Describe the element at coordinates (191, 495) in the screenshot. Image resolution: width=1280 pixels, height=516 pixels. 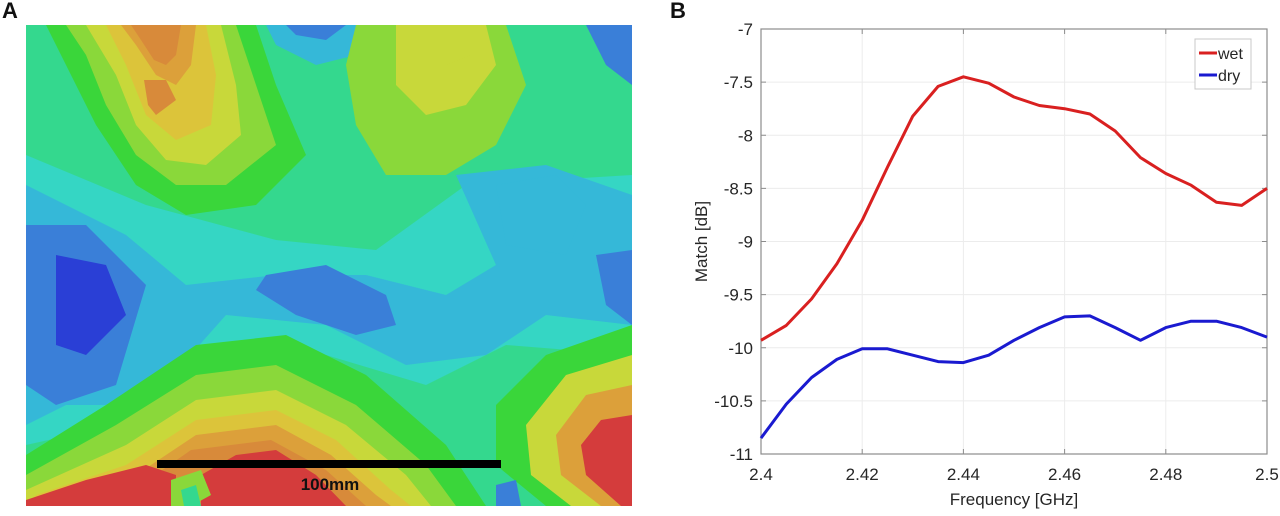
I see `contour-green-bottom-spot` at that location.